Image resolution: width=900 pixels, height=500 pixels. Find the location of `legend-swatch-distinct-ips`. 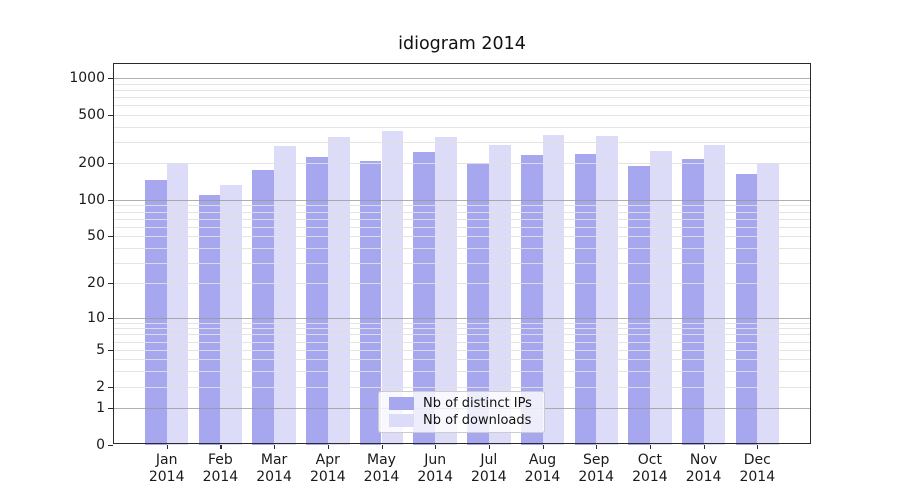

legend-swatch-distinct-ips is located at coordinates (401, 403).